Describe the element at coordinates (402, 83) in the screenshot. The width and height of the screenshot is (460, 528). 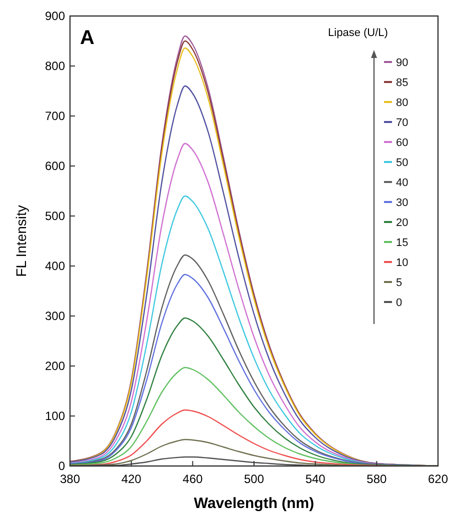
I see `legend-label: 85` at that location.